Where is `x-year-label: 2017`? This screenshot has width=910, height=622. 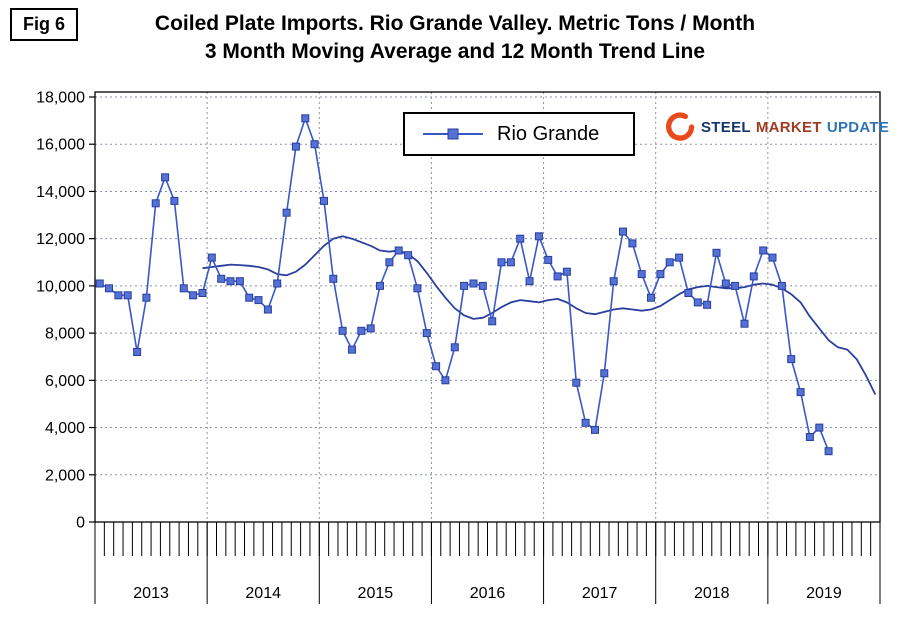 x-year-label: 2017 is located at coordinates (600, 593).